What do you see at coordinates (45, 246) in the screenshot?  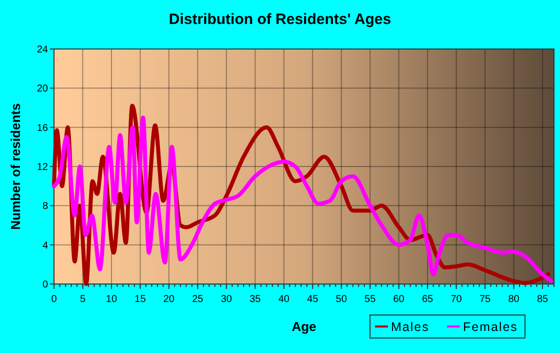 I see `y-tick-label: 4` at bounding box center [45, 246].